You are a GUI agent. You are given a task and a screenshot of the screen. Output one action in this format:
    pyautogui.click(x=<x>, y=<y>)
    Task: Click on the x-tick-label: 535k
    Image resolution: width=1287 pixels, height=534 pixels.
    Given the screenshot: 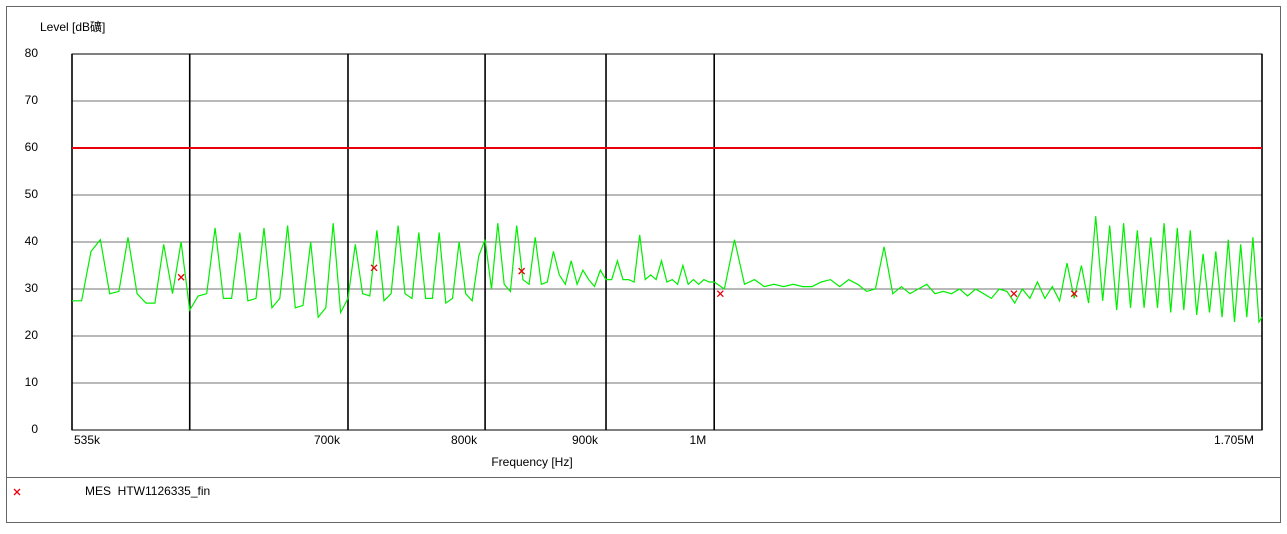 What is the action you would take?
    pyautogui.click(x=87, y=440)
    